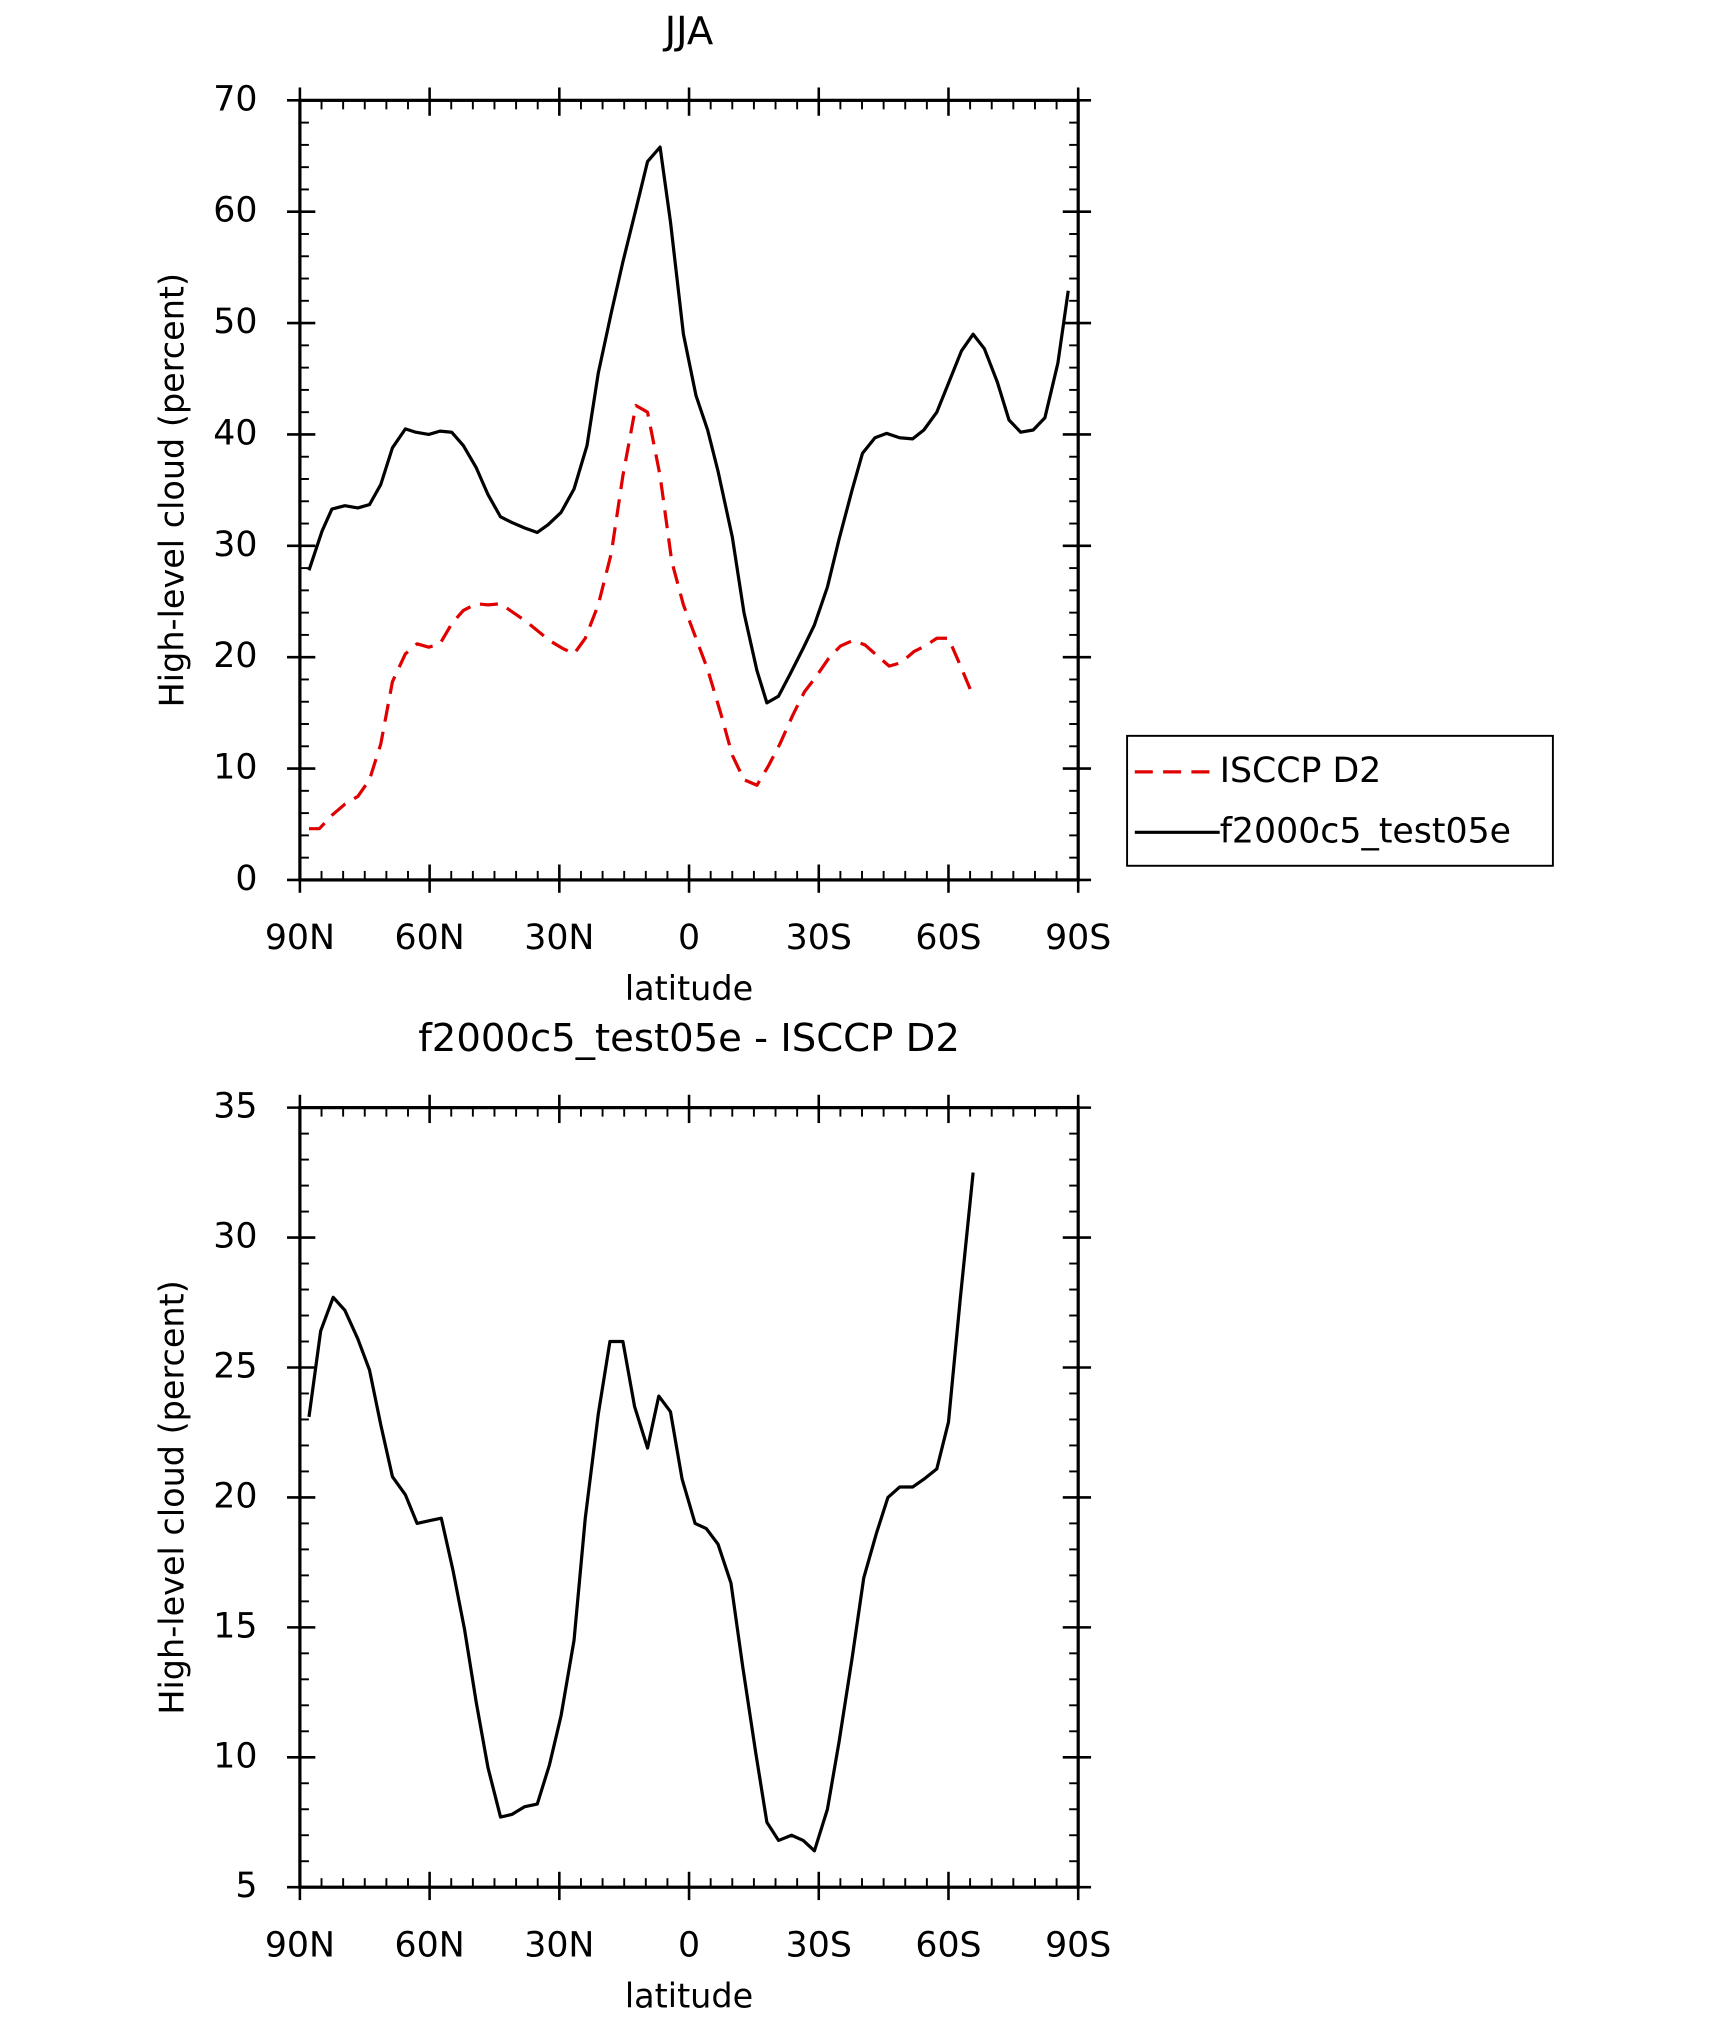  What do you see at coordinates (1365, 831) in the screenshot?
I see `legend-label: f2000c5_test05e` at bounding box center [1365, 831].